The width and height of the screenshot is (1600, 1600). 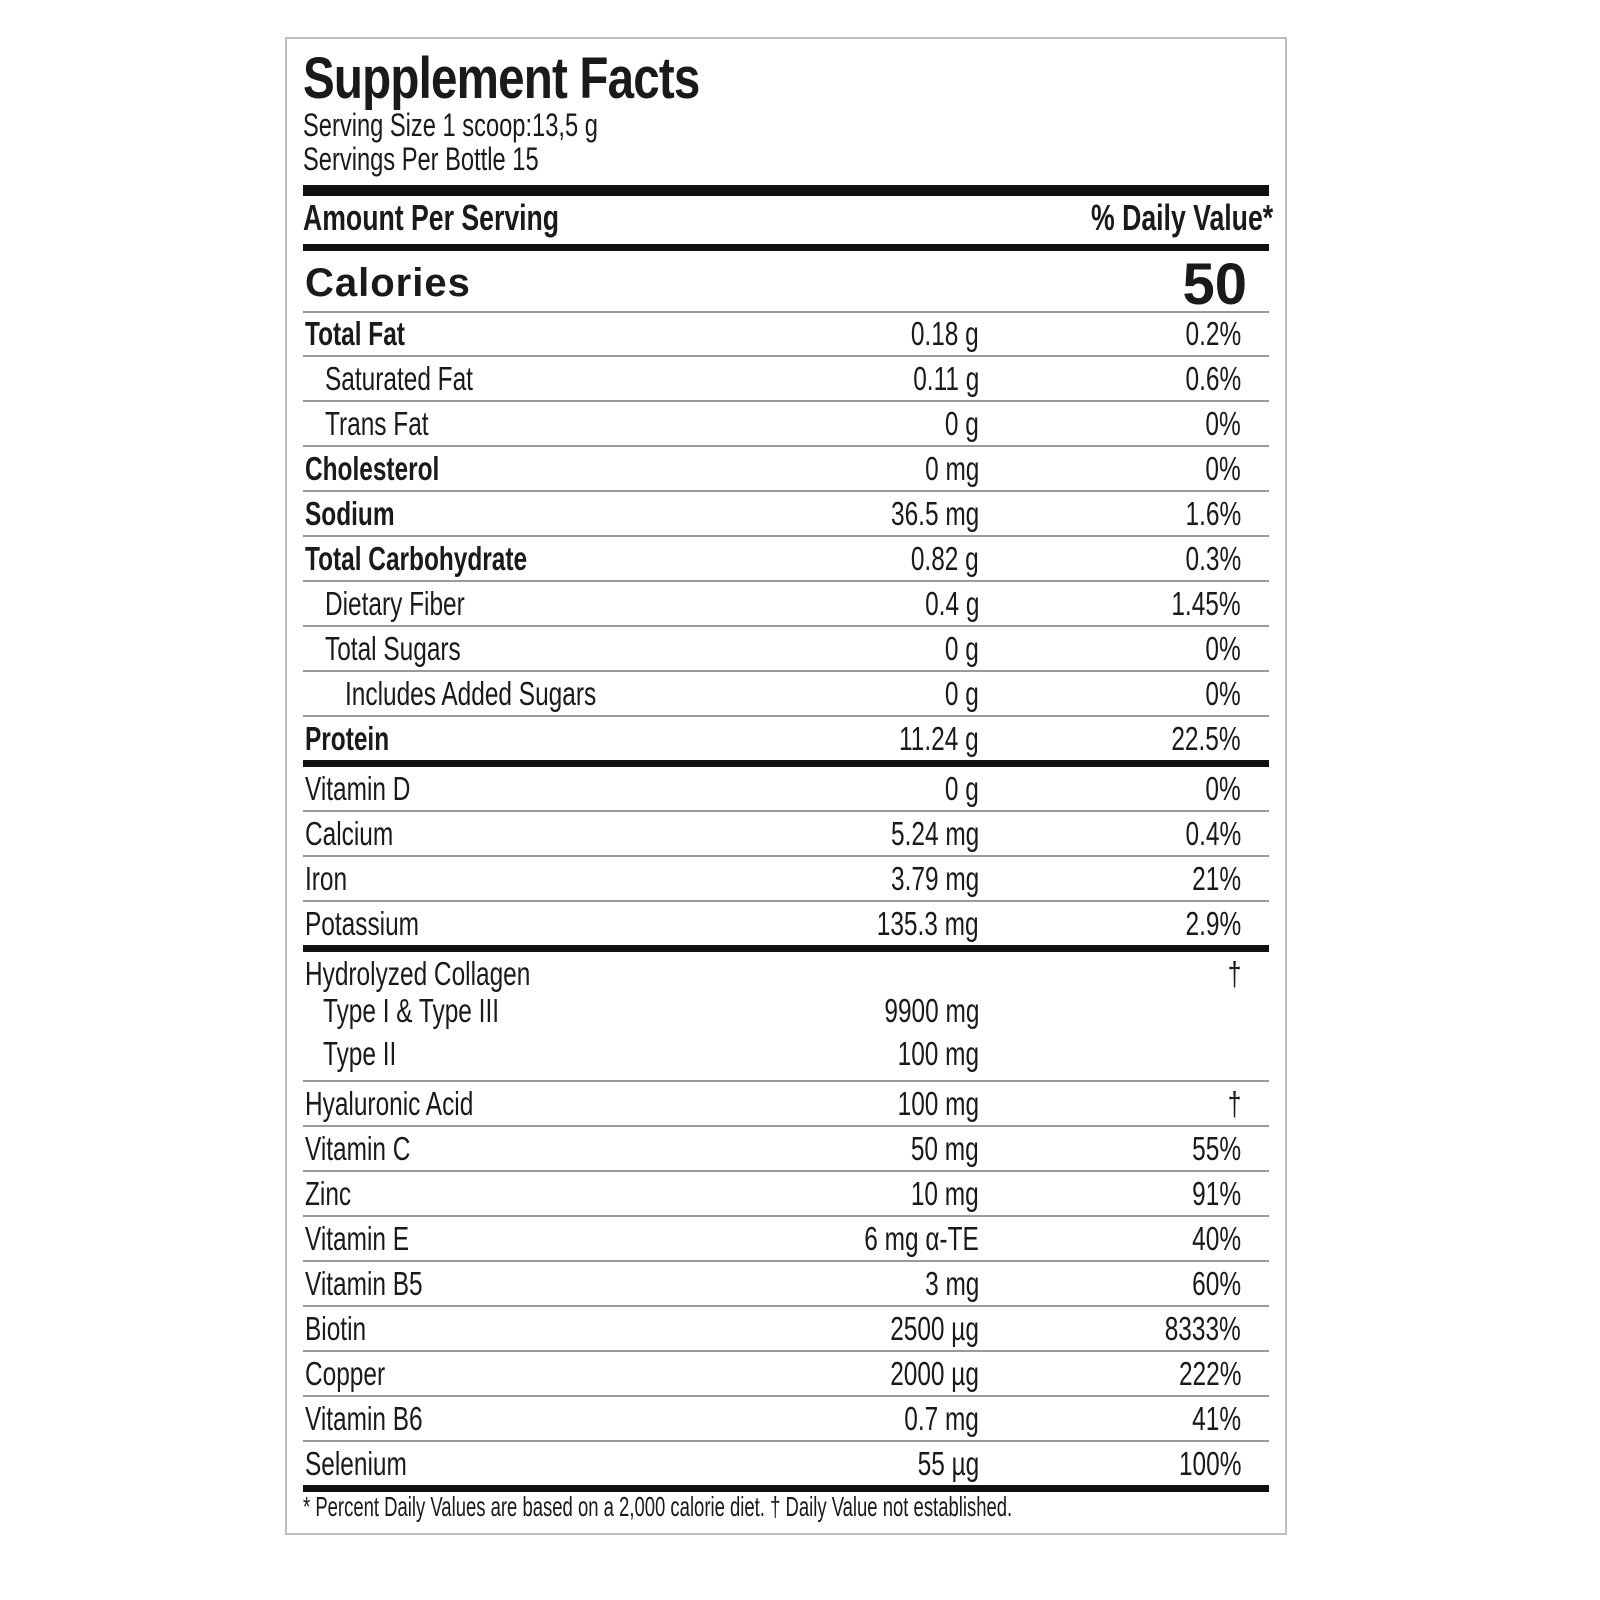 I want to click on calories-label: Calories, so click(x=388, y=283).